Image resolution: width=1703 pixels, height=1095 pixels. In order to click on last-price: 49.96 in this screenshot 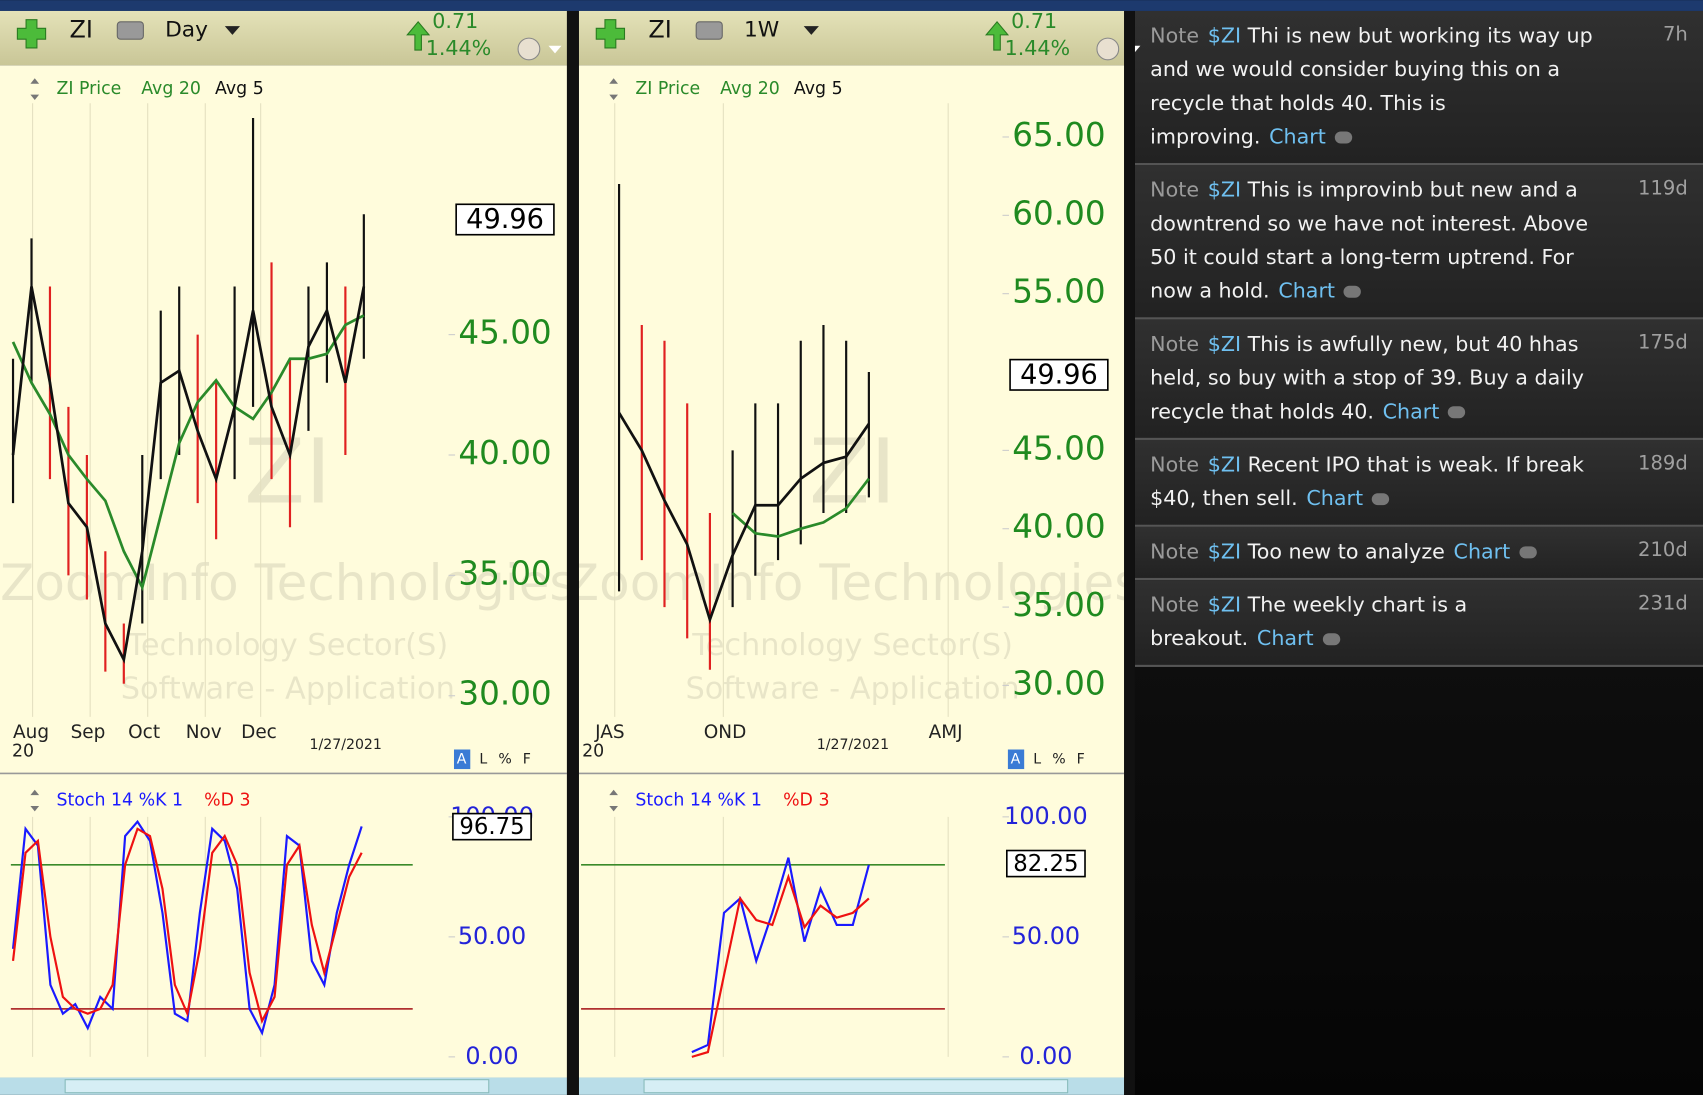, I will do `click(1059, 374)`.